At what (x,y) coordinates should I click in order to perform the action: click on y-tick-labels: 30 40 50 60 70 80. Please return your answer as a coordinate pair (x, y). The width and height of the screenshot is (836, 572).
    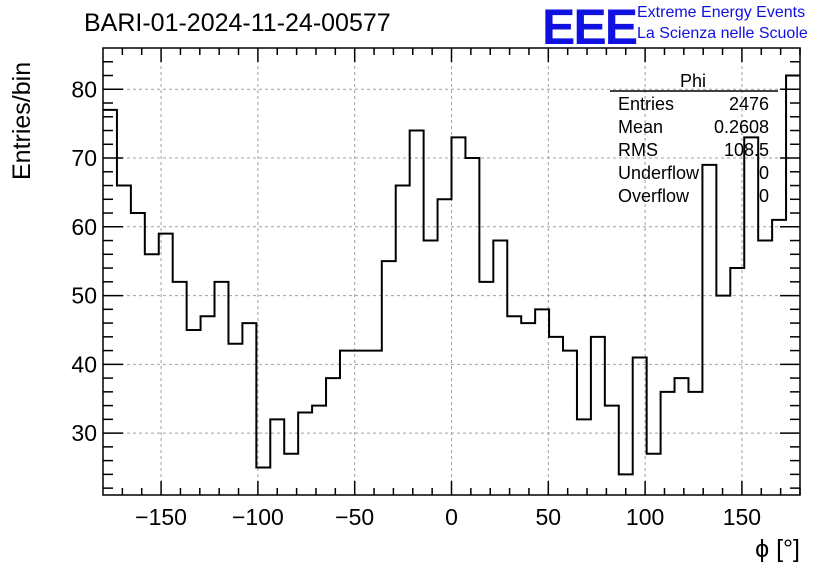
    Looking at the image, I should click on (84, 261).